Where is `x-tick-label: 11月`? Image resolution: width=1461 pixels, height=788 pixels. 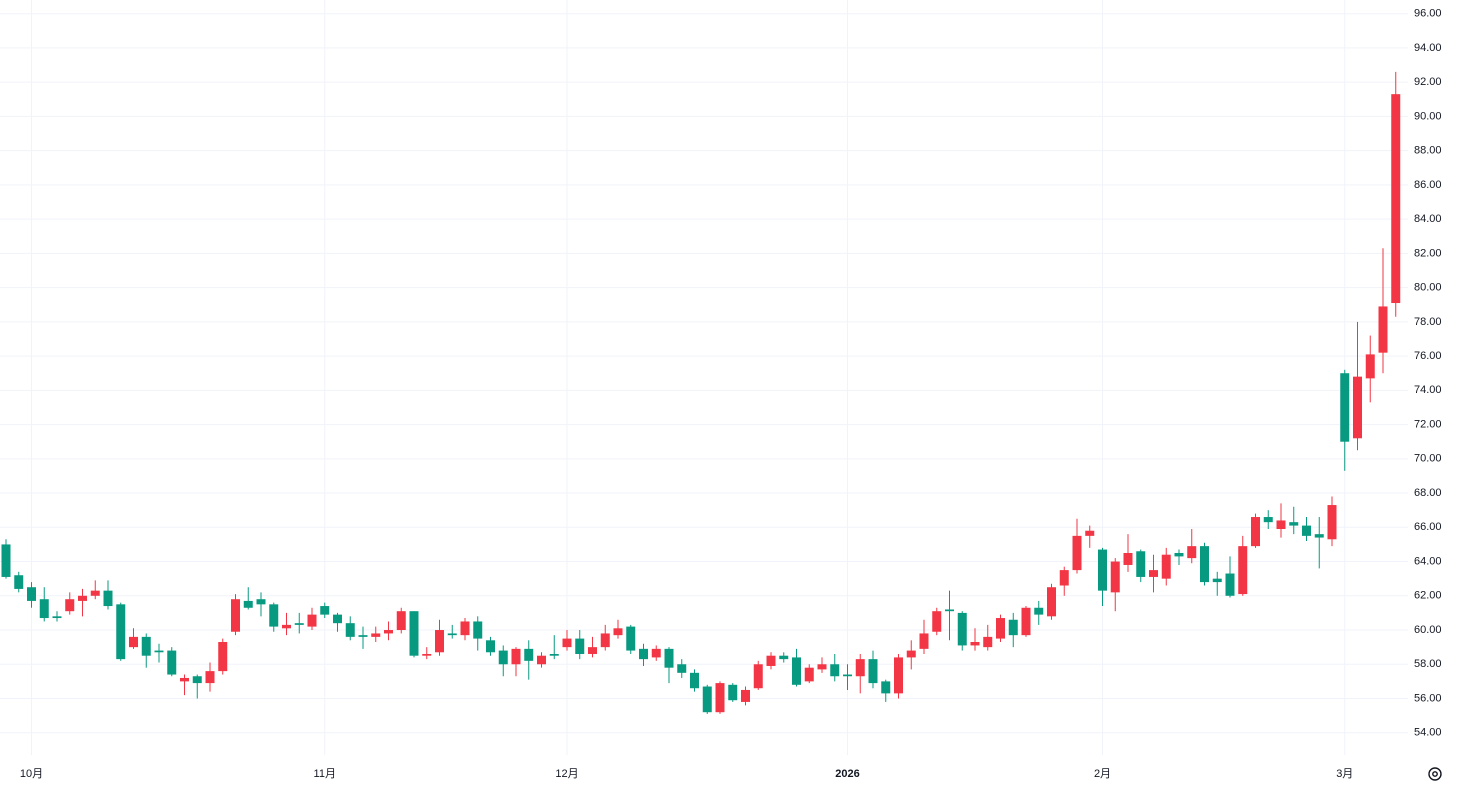 x-tick-label: 11月 is located at coordinates (325, 774).